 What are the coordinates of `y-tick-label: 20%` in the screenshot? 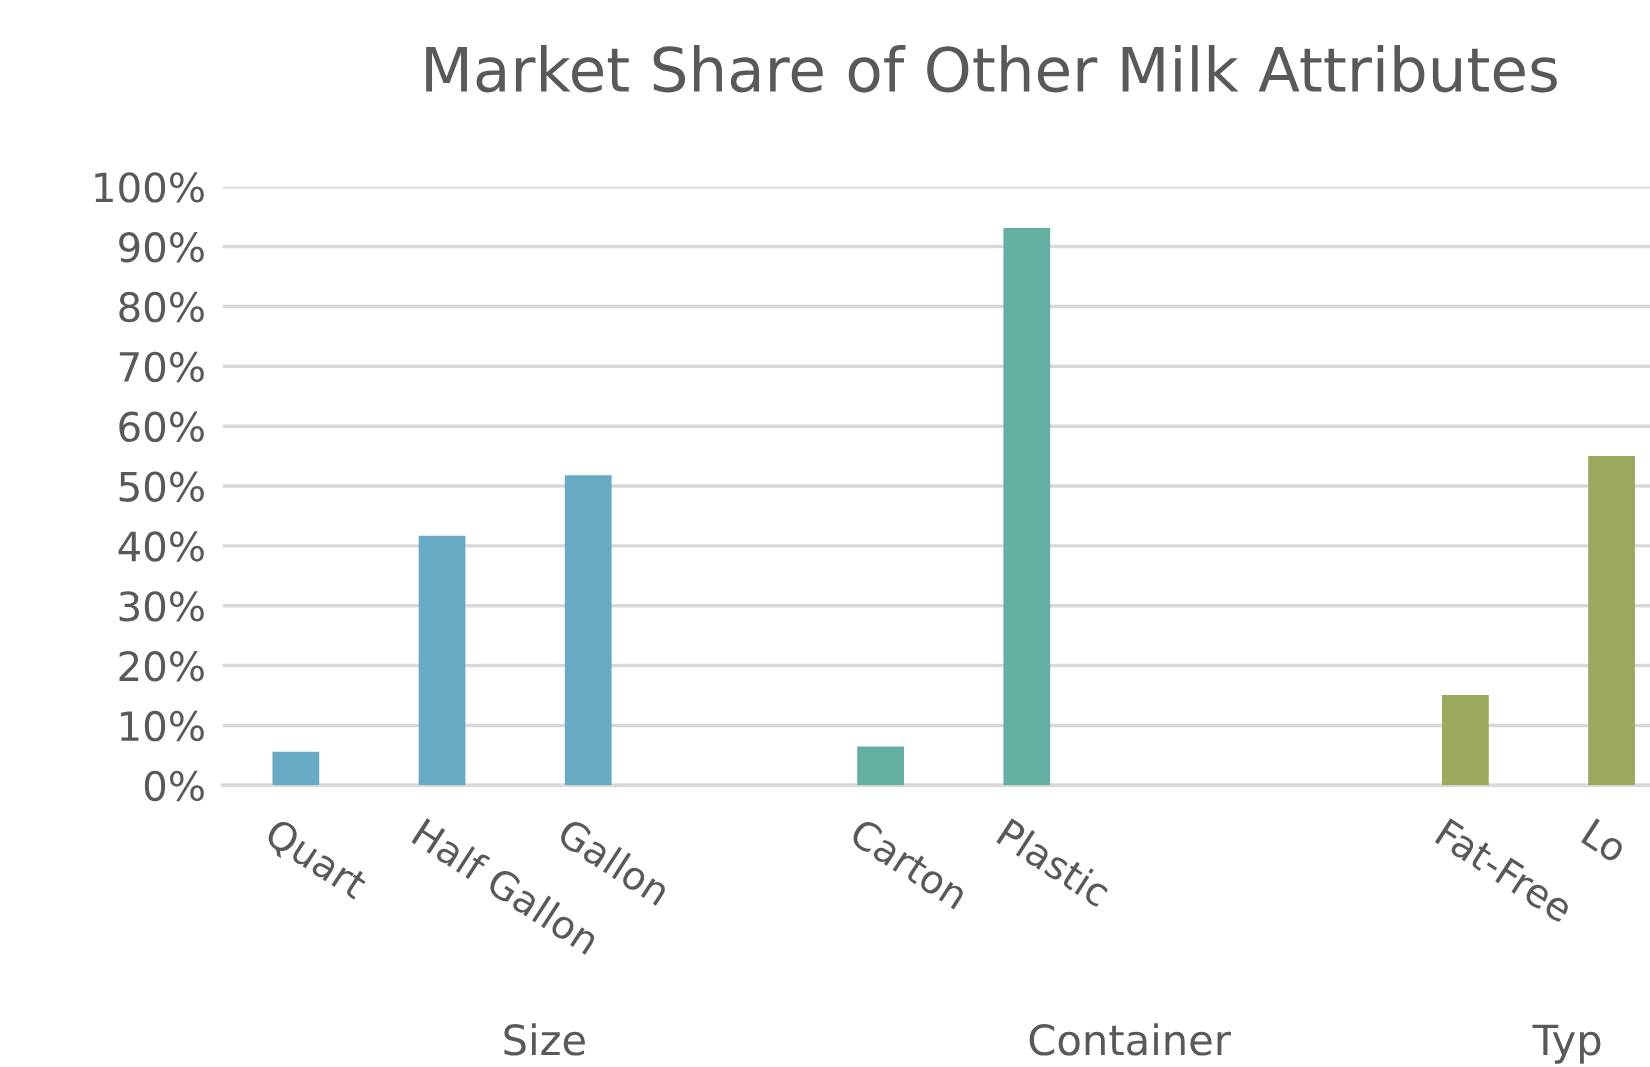 It's located at (161, 666).